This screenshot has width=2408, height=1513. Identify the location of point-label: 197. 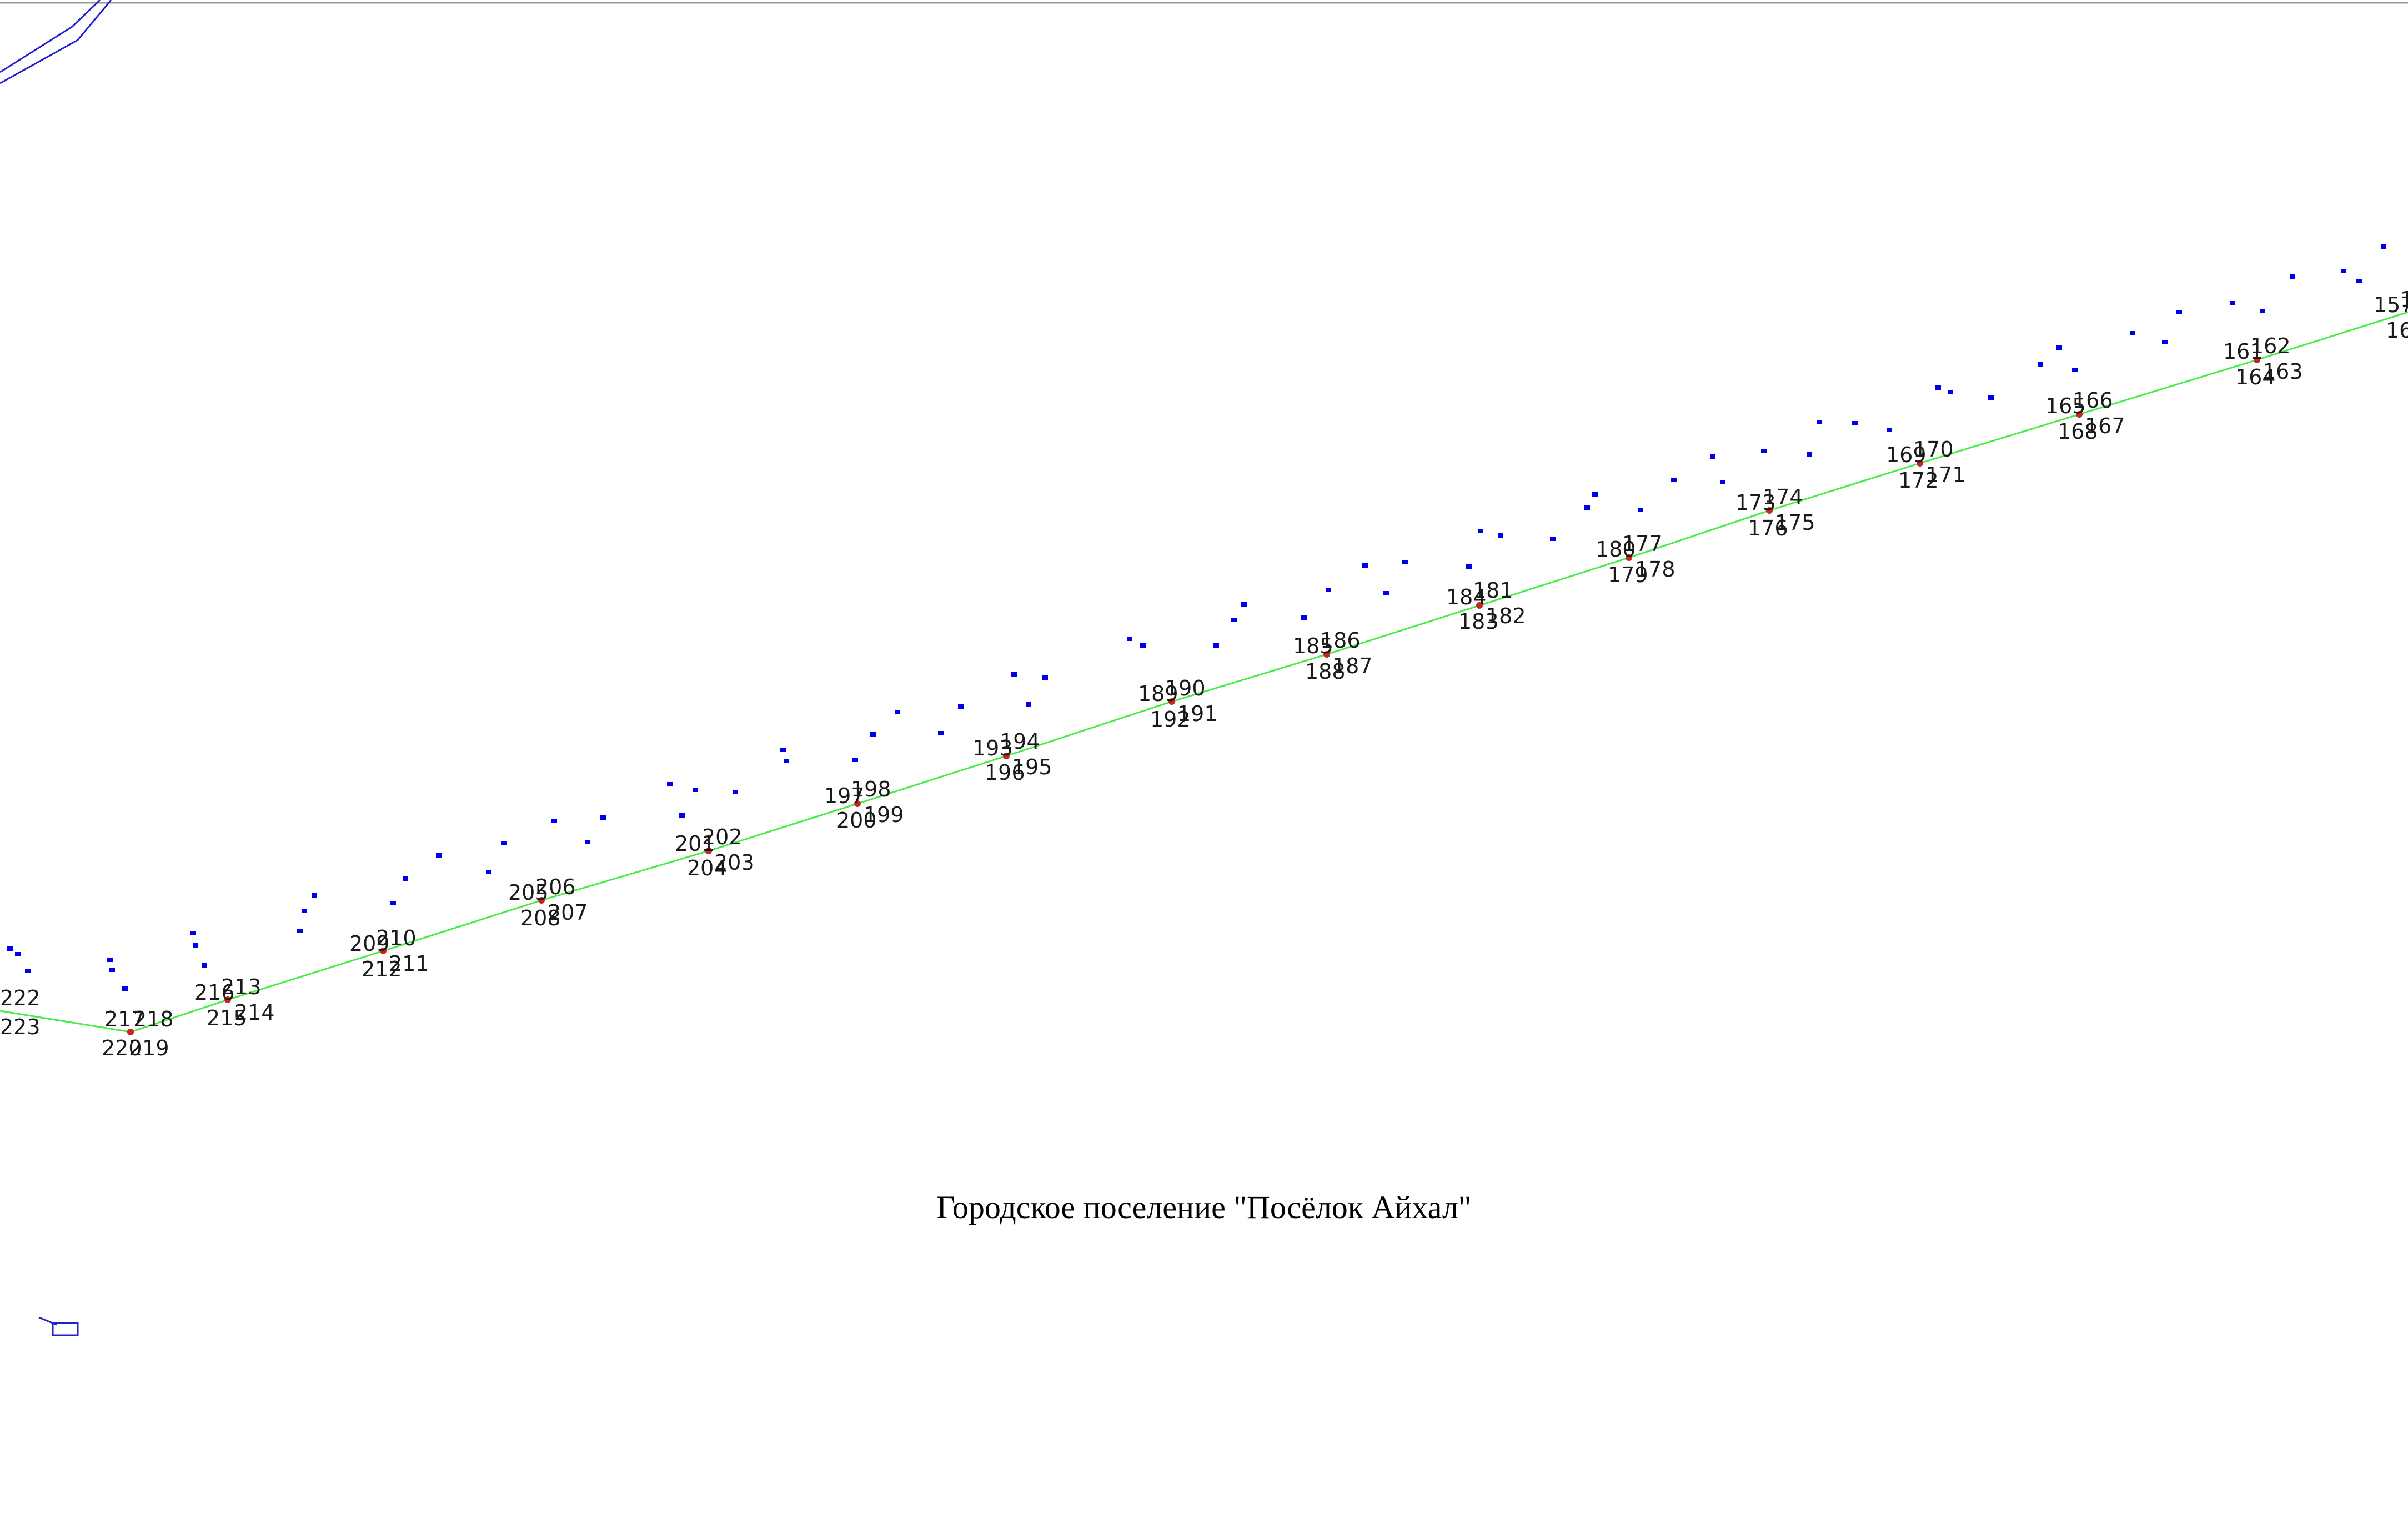
(845, 796).